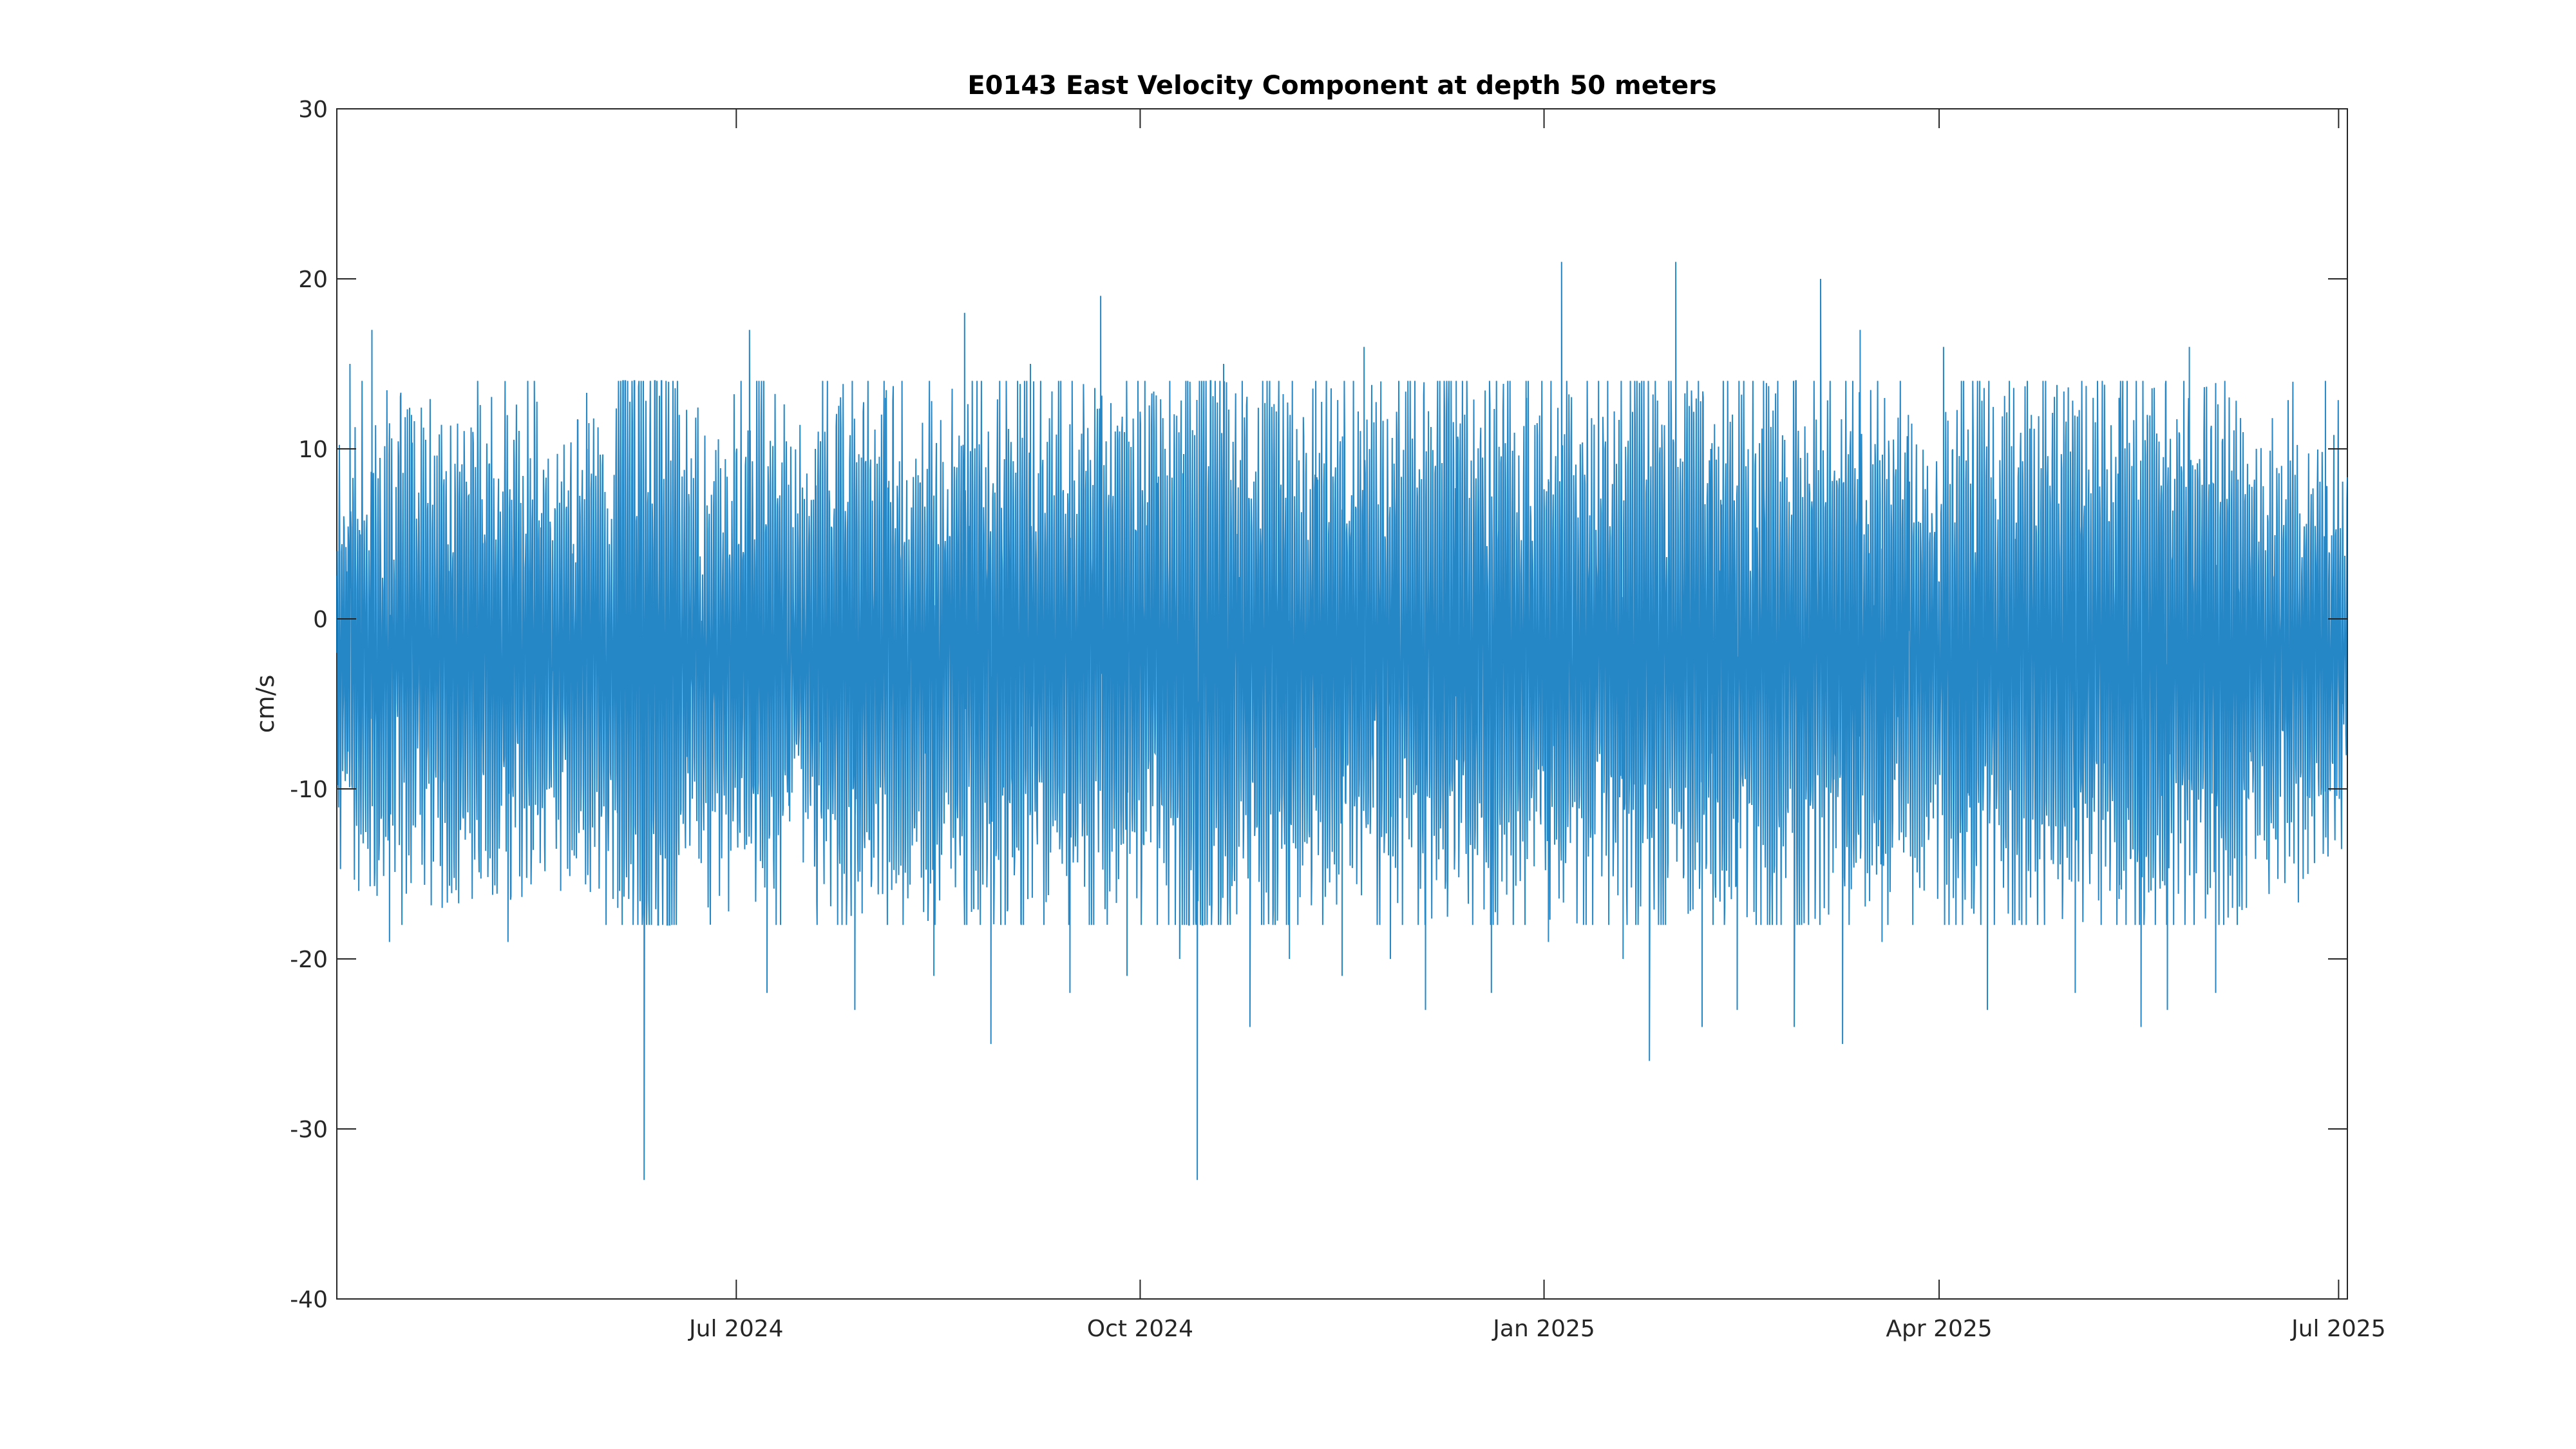 Image resolution: width=2576 pixels, height=1449 pixels. I want to click on y-tick-label: -20, so click(309, 960).